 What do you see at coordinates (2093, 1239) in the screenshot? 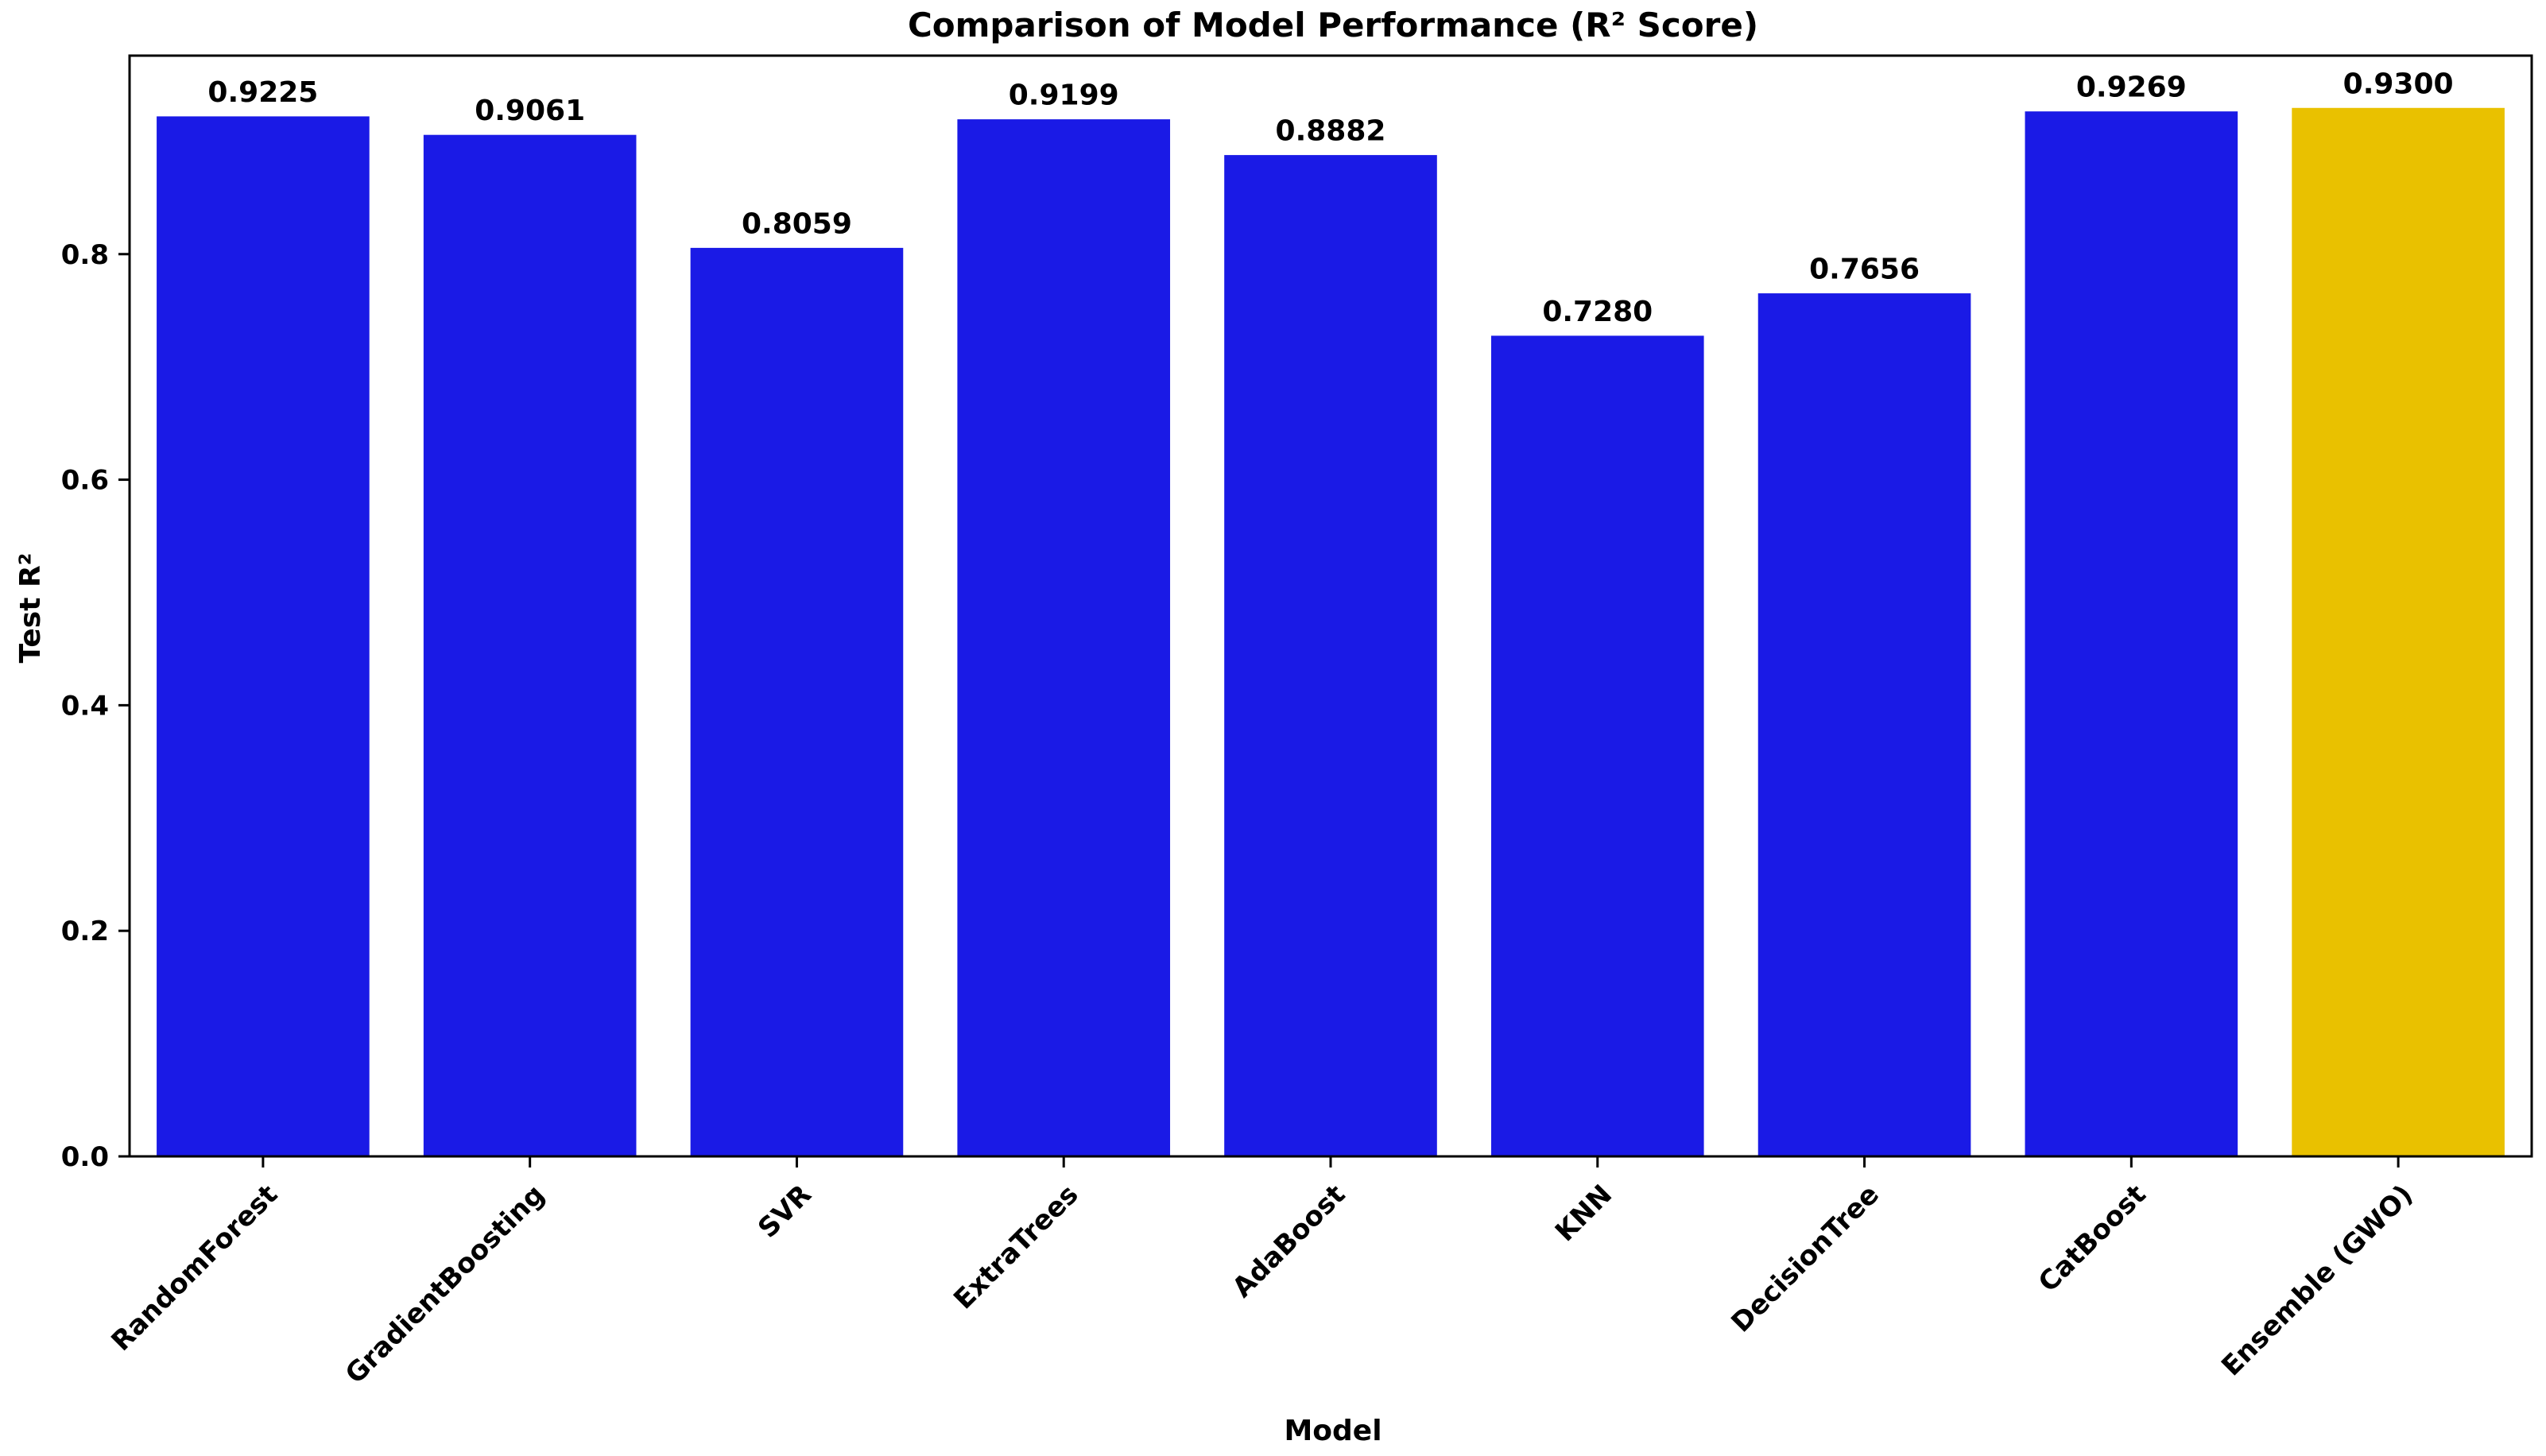
I see `x-tick-label: CatBoost` at bounding box center [2093, 1239].